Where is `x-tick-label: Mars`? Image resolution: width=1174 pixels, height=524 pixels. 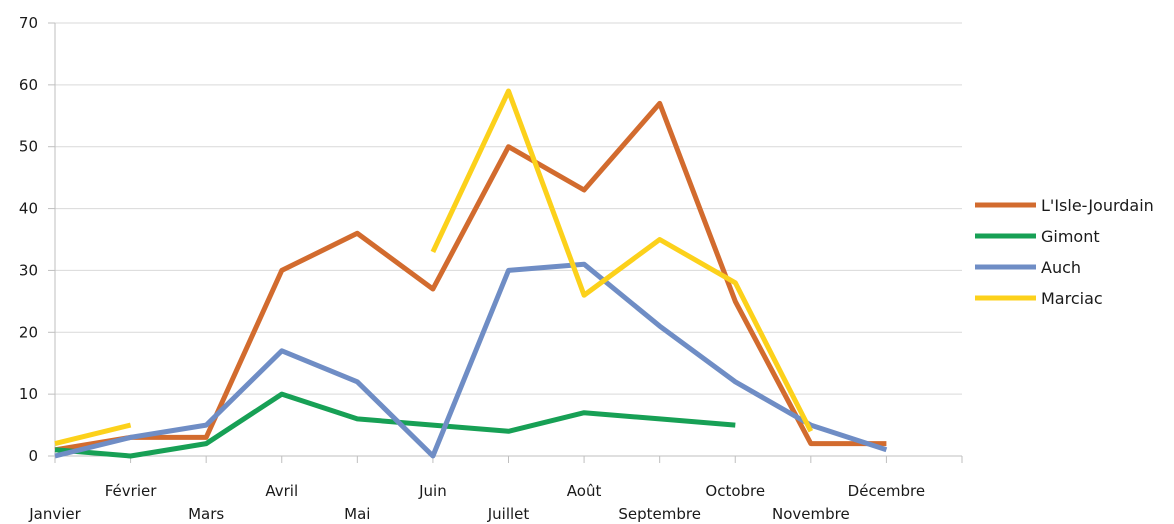
x-tick-label: Mars is located at coordinates (206, 514).